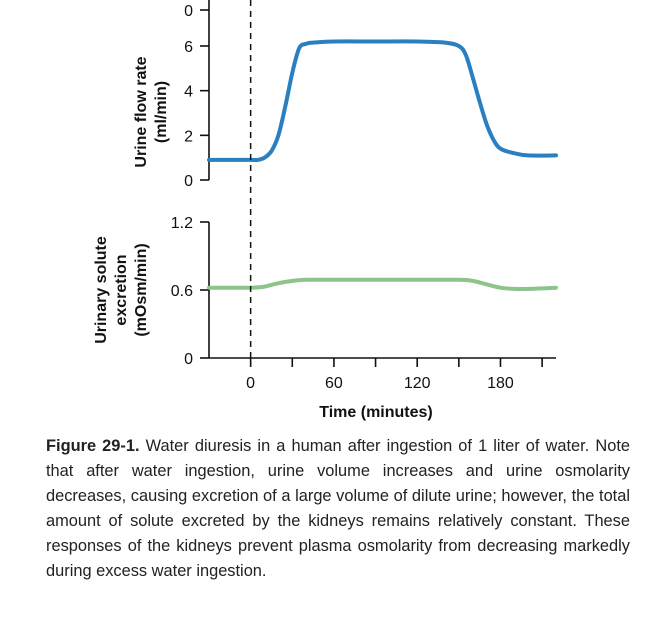 The image size is (660, 623). Describe the element at coordinates (141, 111) in the screenshot. I see `urine-flow-axis-title-line1: Urine flow rate` at that location.